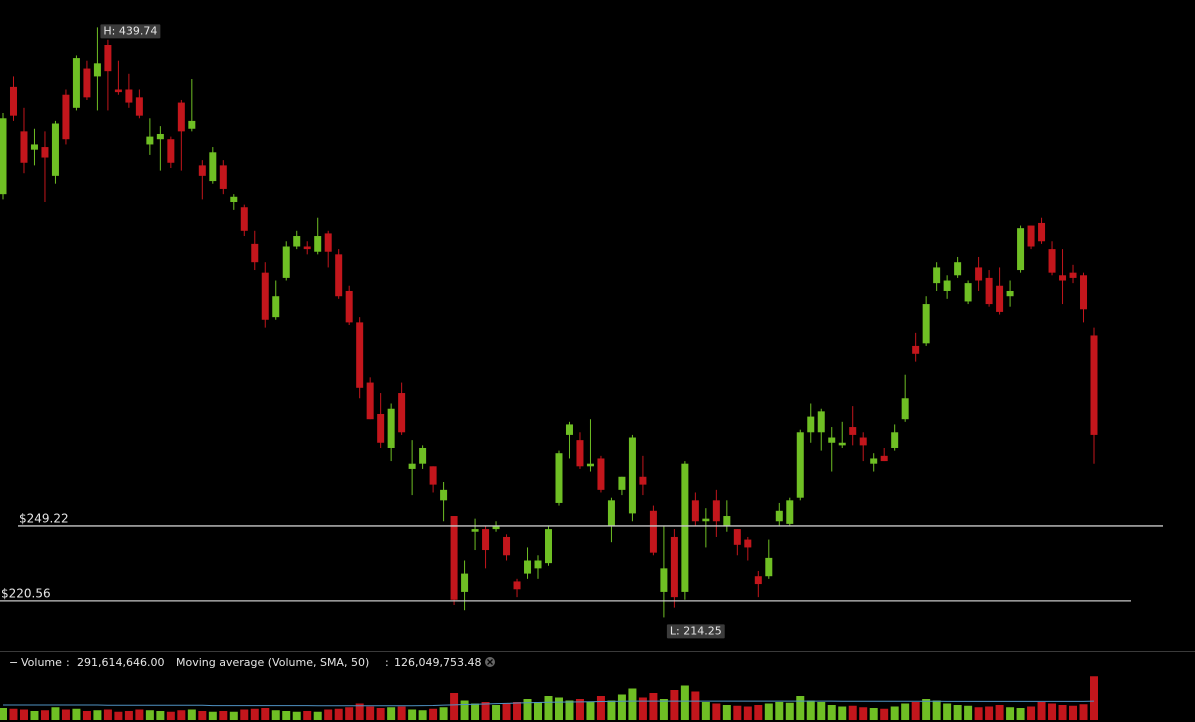 Image resolution: width=1195 pixels, height=722 pixels. Describe the element at coordinates (26, 593) in the screenshot. I see `price-line-label: $220.56` at that location.